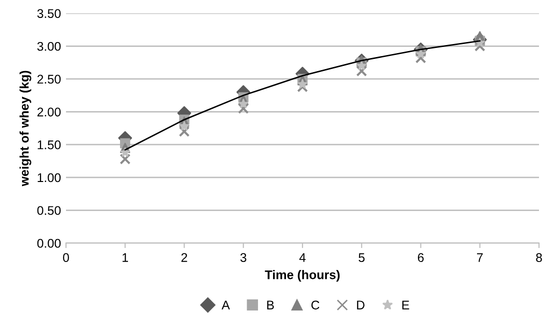 Image resolution: width=550 pixels, height=333 pixels. I want to click on y-tick-label: 0.50, so click(49, 210).